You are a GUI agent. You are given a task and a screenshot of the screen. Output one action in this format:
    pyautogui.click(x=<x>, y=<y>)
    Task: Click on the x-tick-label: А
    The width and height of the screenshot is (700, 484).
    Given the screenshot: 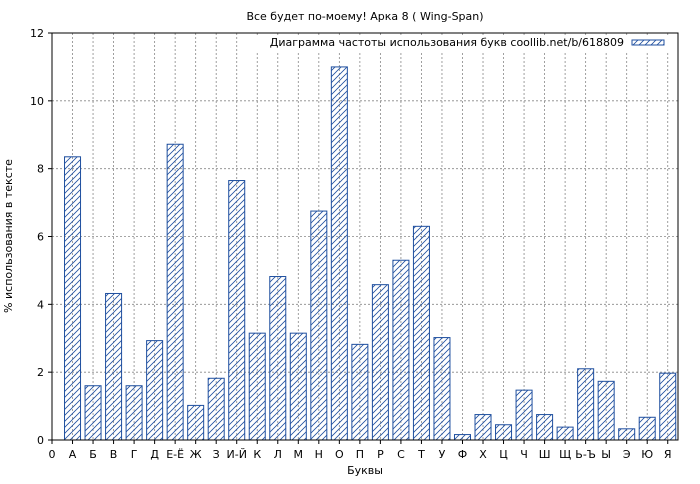 What is the action you would take?
    pyautogui.click(x=73, y=454)
    